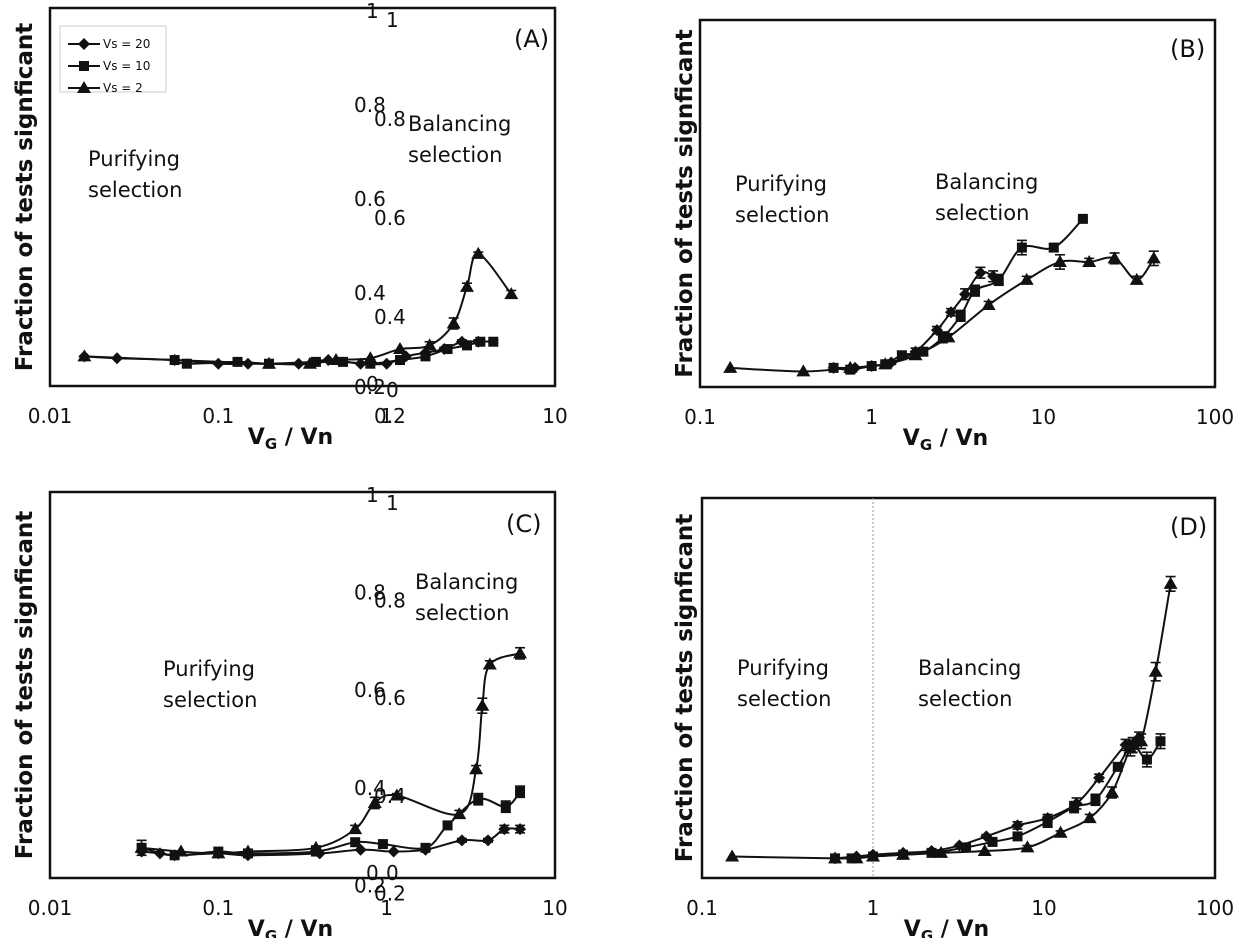 The height and width of the screenshot is (938, 1251). I want to click on legend-marker, so click(84, 87).